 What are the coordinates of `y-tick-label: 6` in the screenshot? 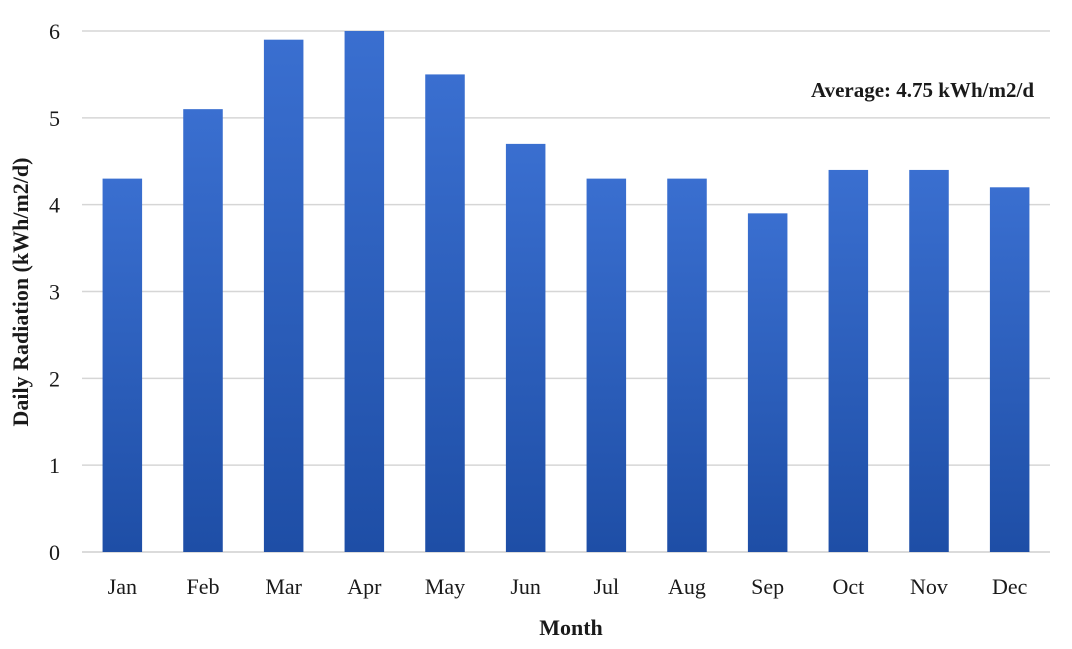 It's located at (54, 31).